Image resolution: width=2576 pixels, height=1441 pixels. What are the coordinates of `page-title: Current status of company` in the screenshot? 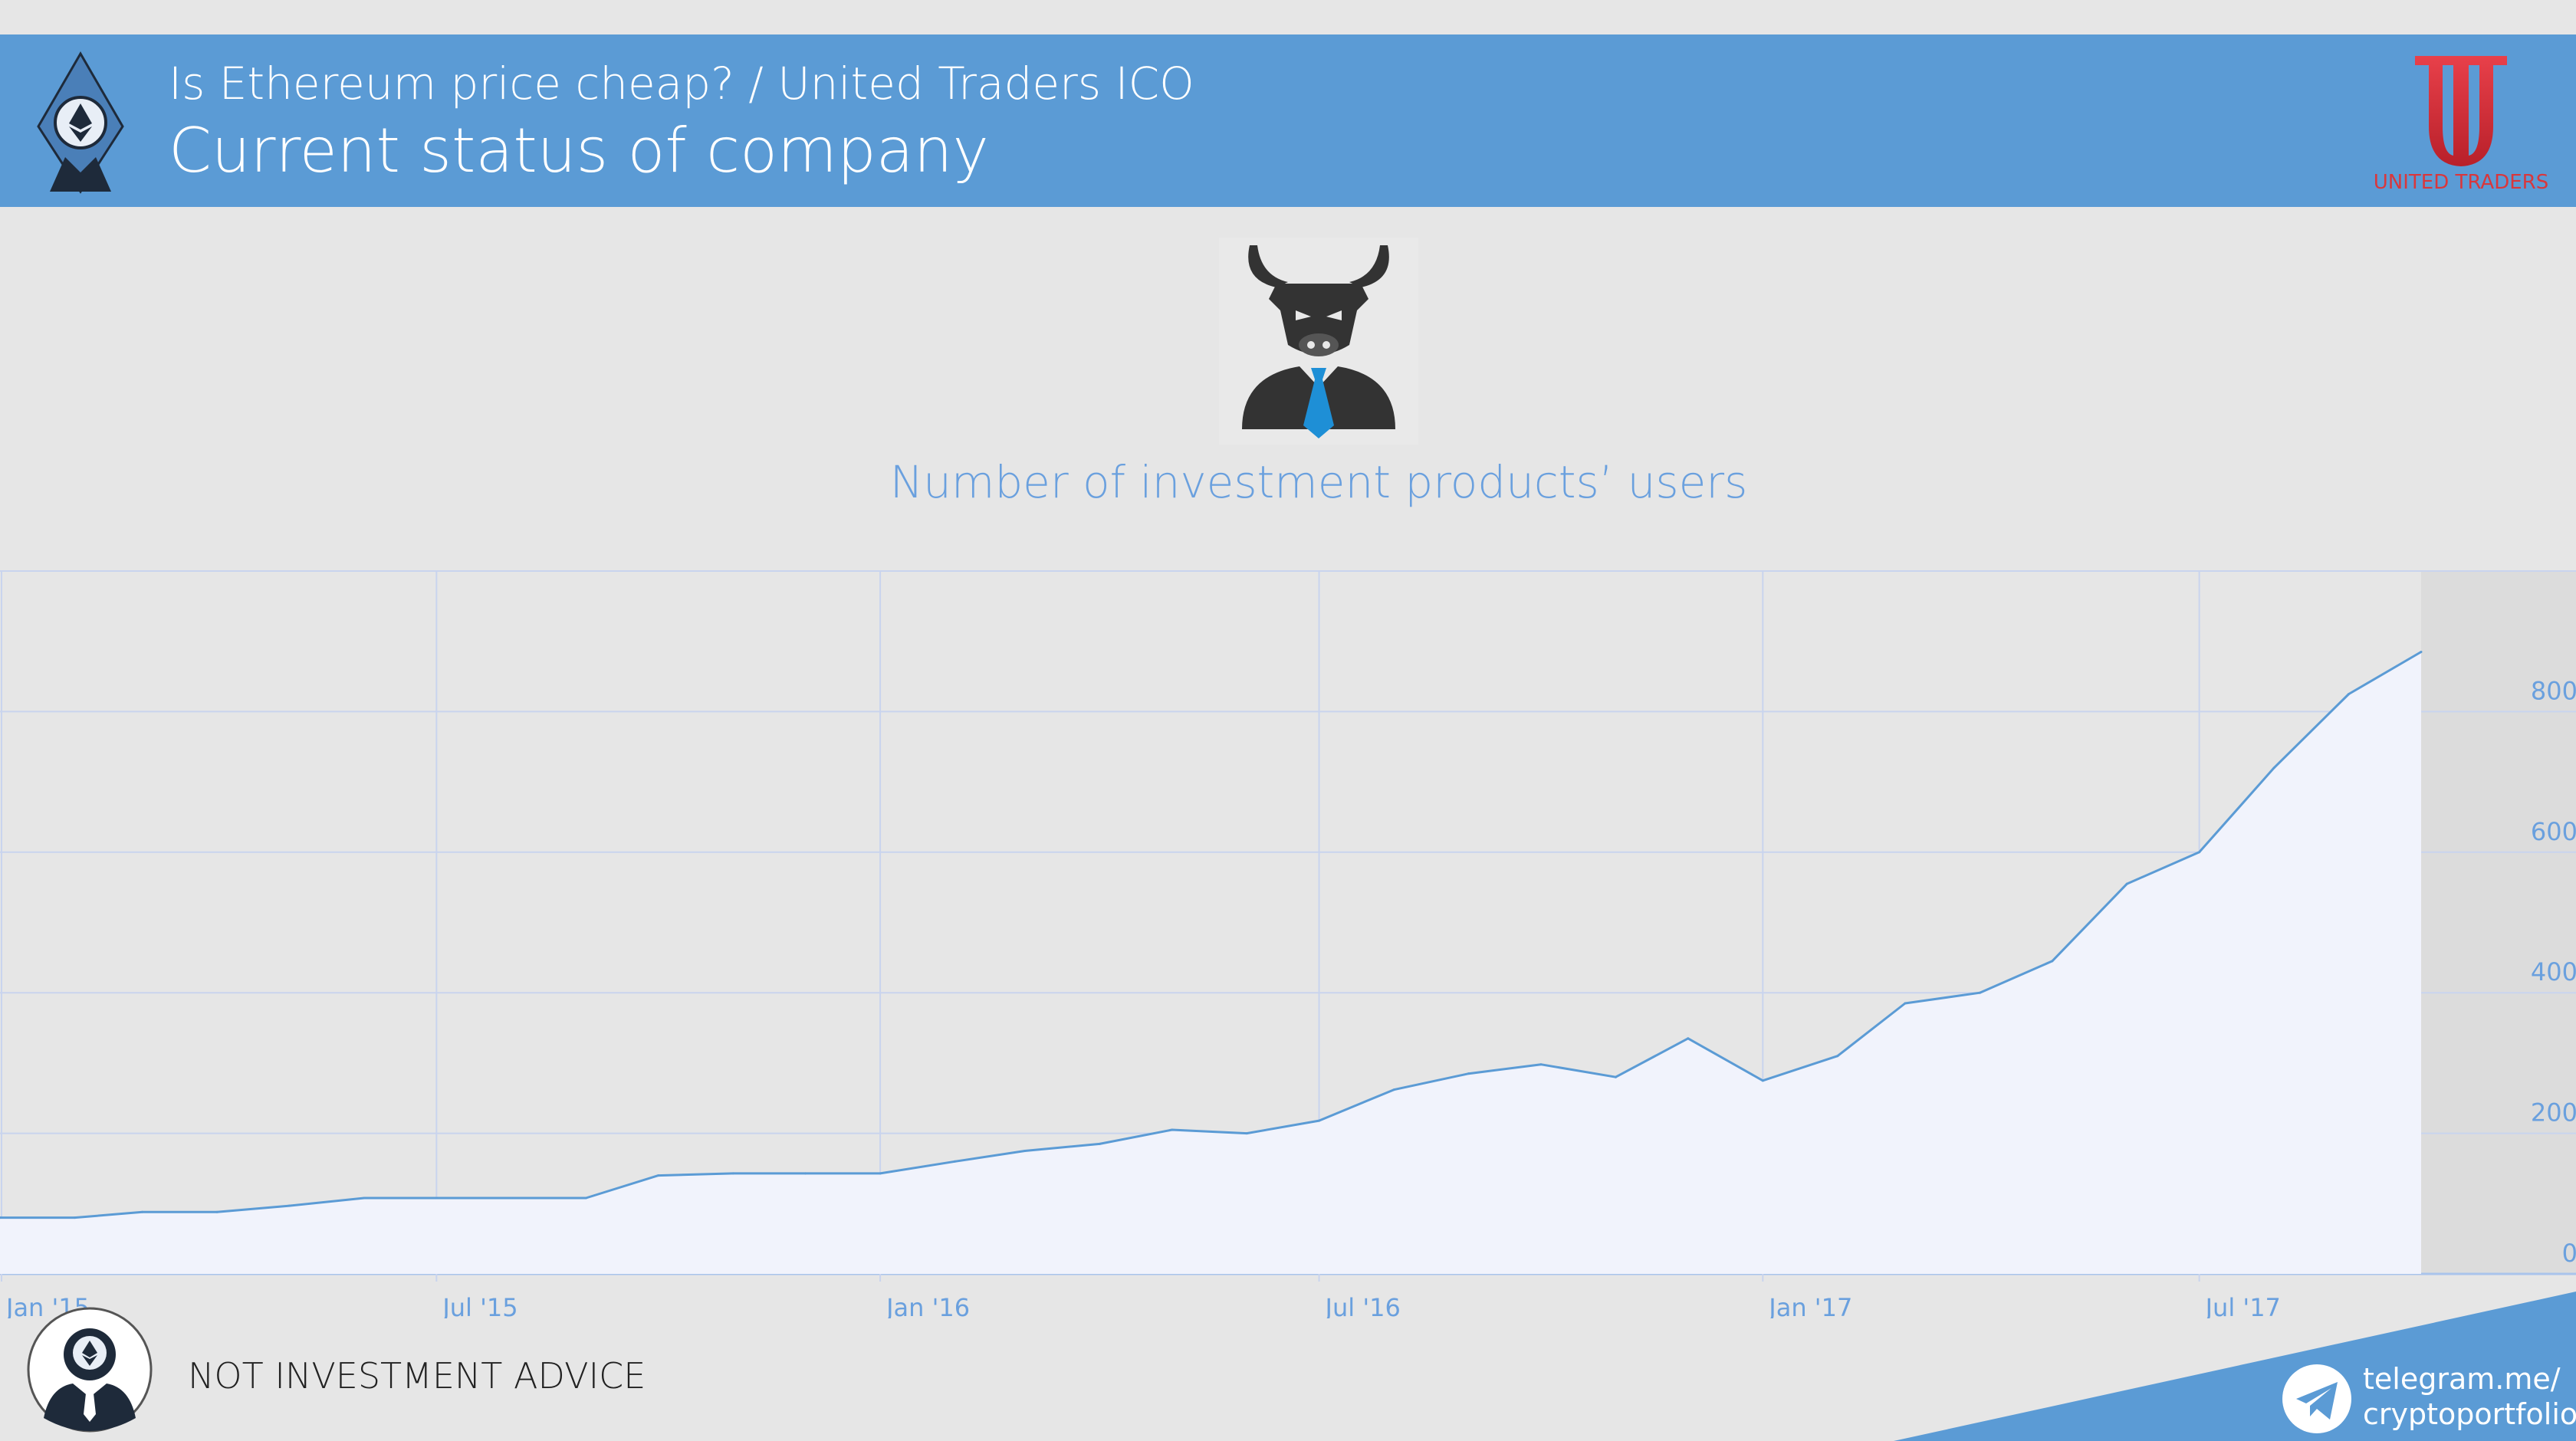 It's located at (579, 151).